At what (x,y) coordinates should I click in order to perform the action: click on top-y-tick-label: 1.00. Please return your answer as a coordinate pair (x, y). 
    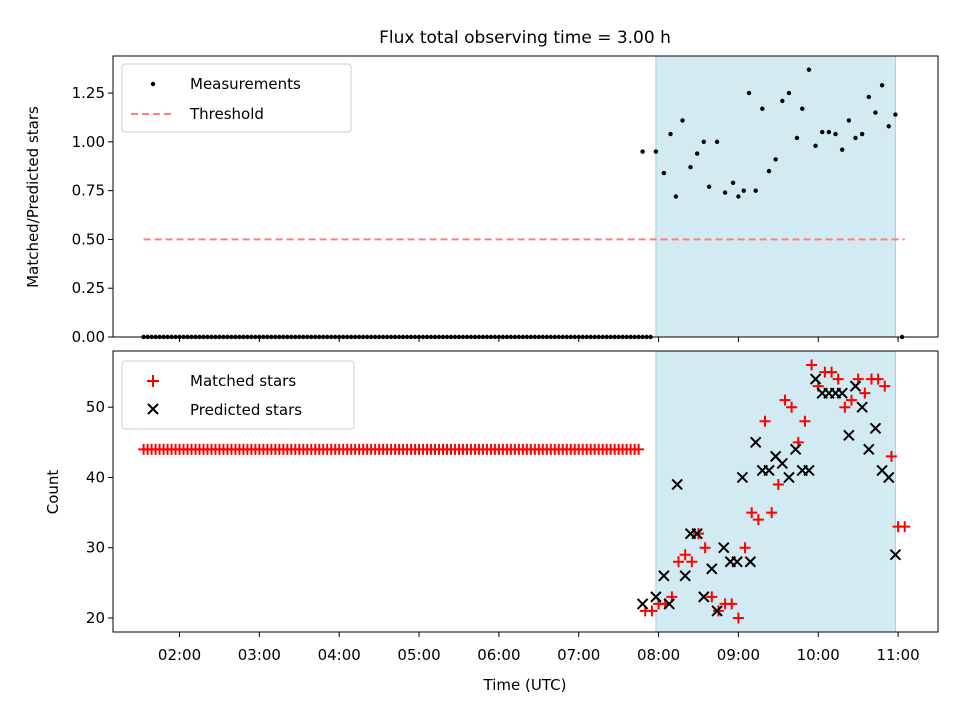
    Looking at the image, I should click on (88, 142).